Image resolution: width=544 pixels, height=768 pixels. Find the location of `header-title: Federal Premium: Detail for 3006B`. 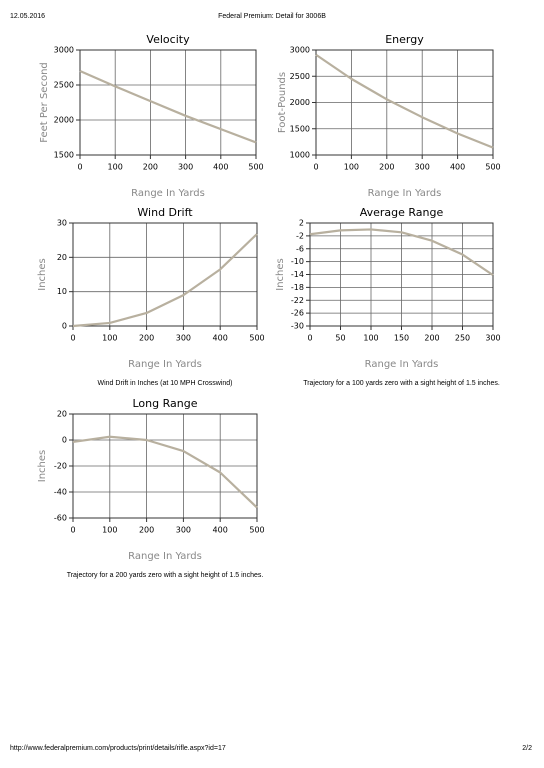

header-title: Federal Premium: Detail for 3006B is located at coordinates (272, 16).